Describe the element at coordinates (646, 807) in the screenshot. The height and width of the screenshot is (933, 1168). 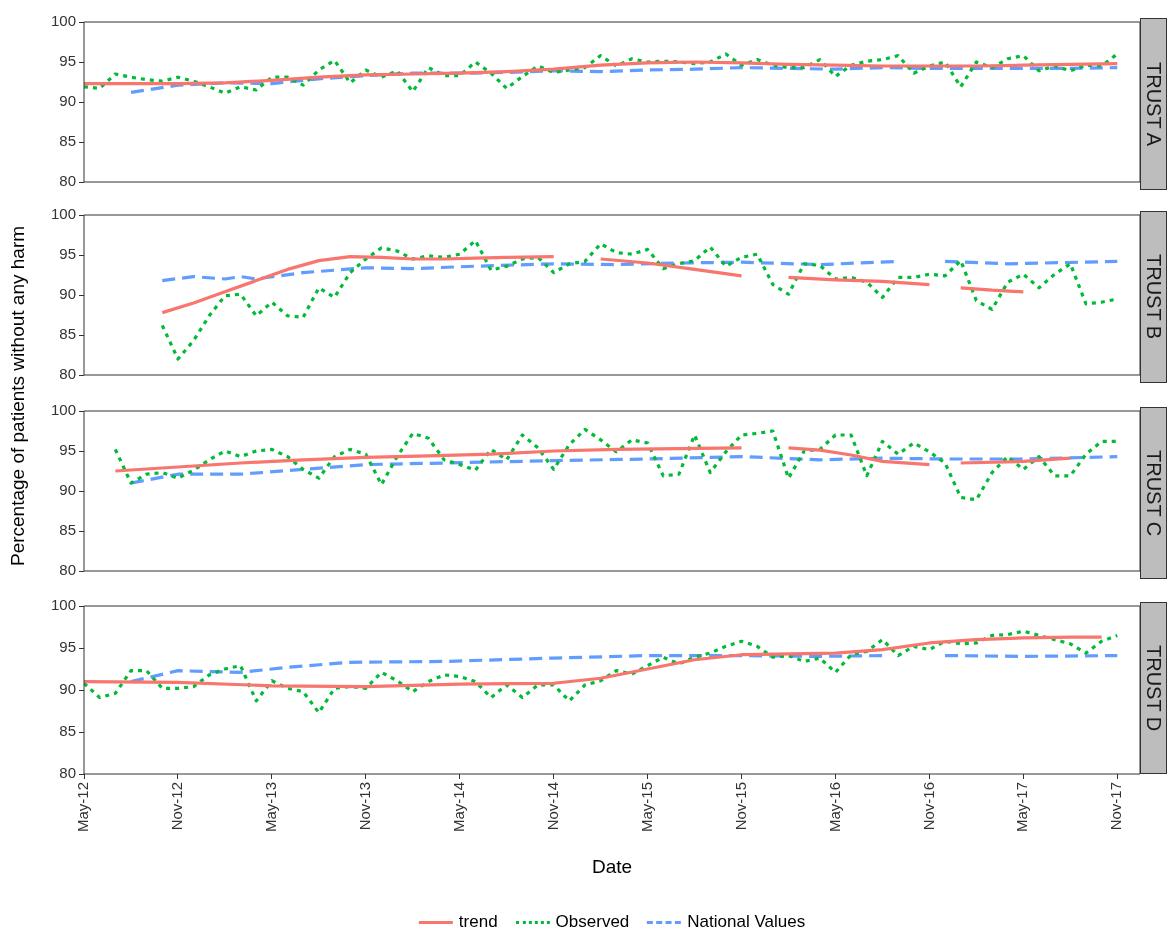
I see `x-tick-label: May-15` at that location.